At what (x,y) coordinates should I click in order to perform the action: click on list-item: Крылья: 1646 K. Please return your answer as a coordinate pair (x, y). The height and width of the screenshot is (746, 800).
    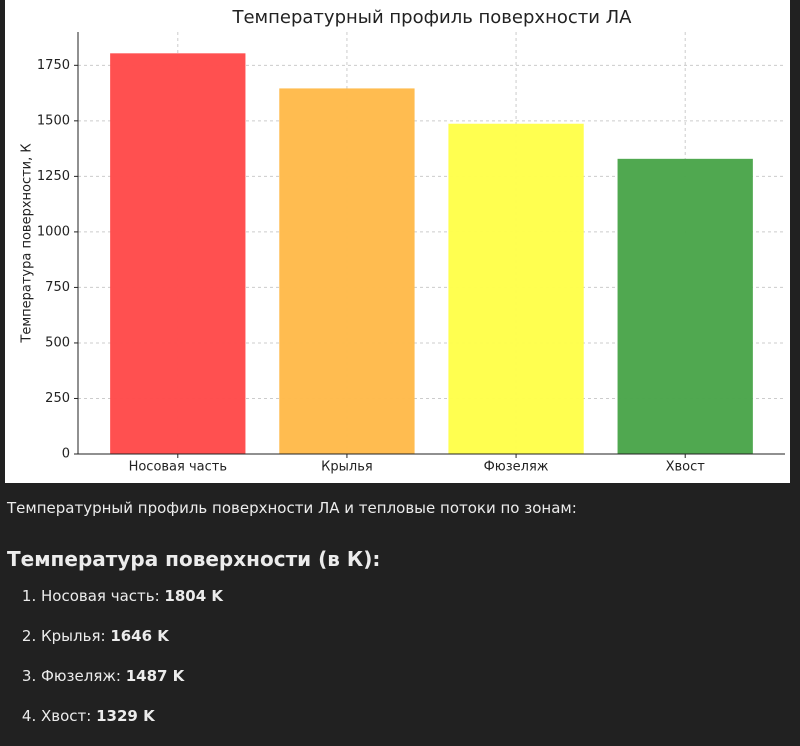
    Looking at the image, I should click on (417, 636).